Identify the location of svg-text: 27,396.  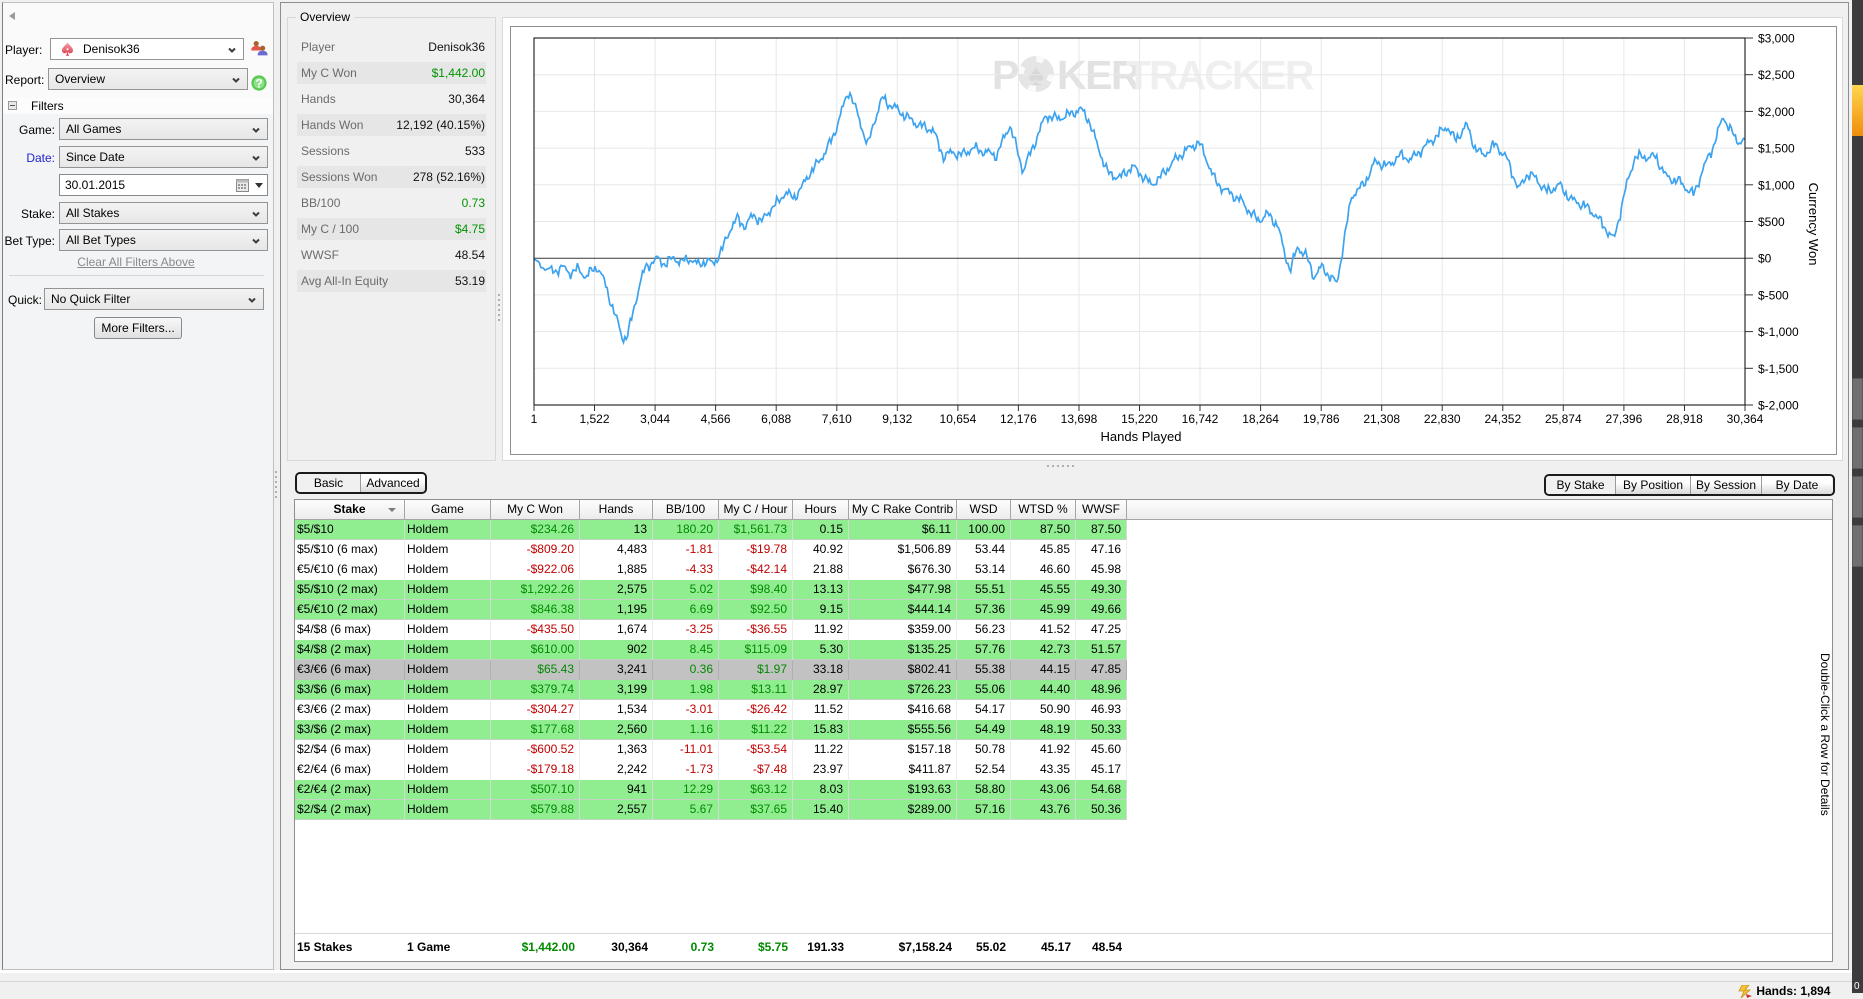
(1624, 419).